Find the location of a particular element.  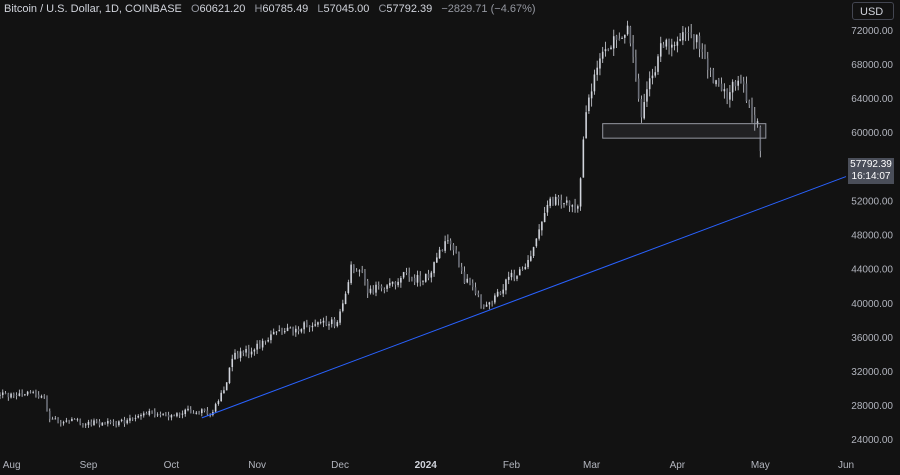

time-tick-label: Sep is located at coordinates (89, 465).